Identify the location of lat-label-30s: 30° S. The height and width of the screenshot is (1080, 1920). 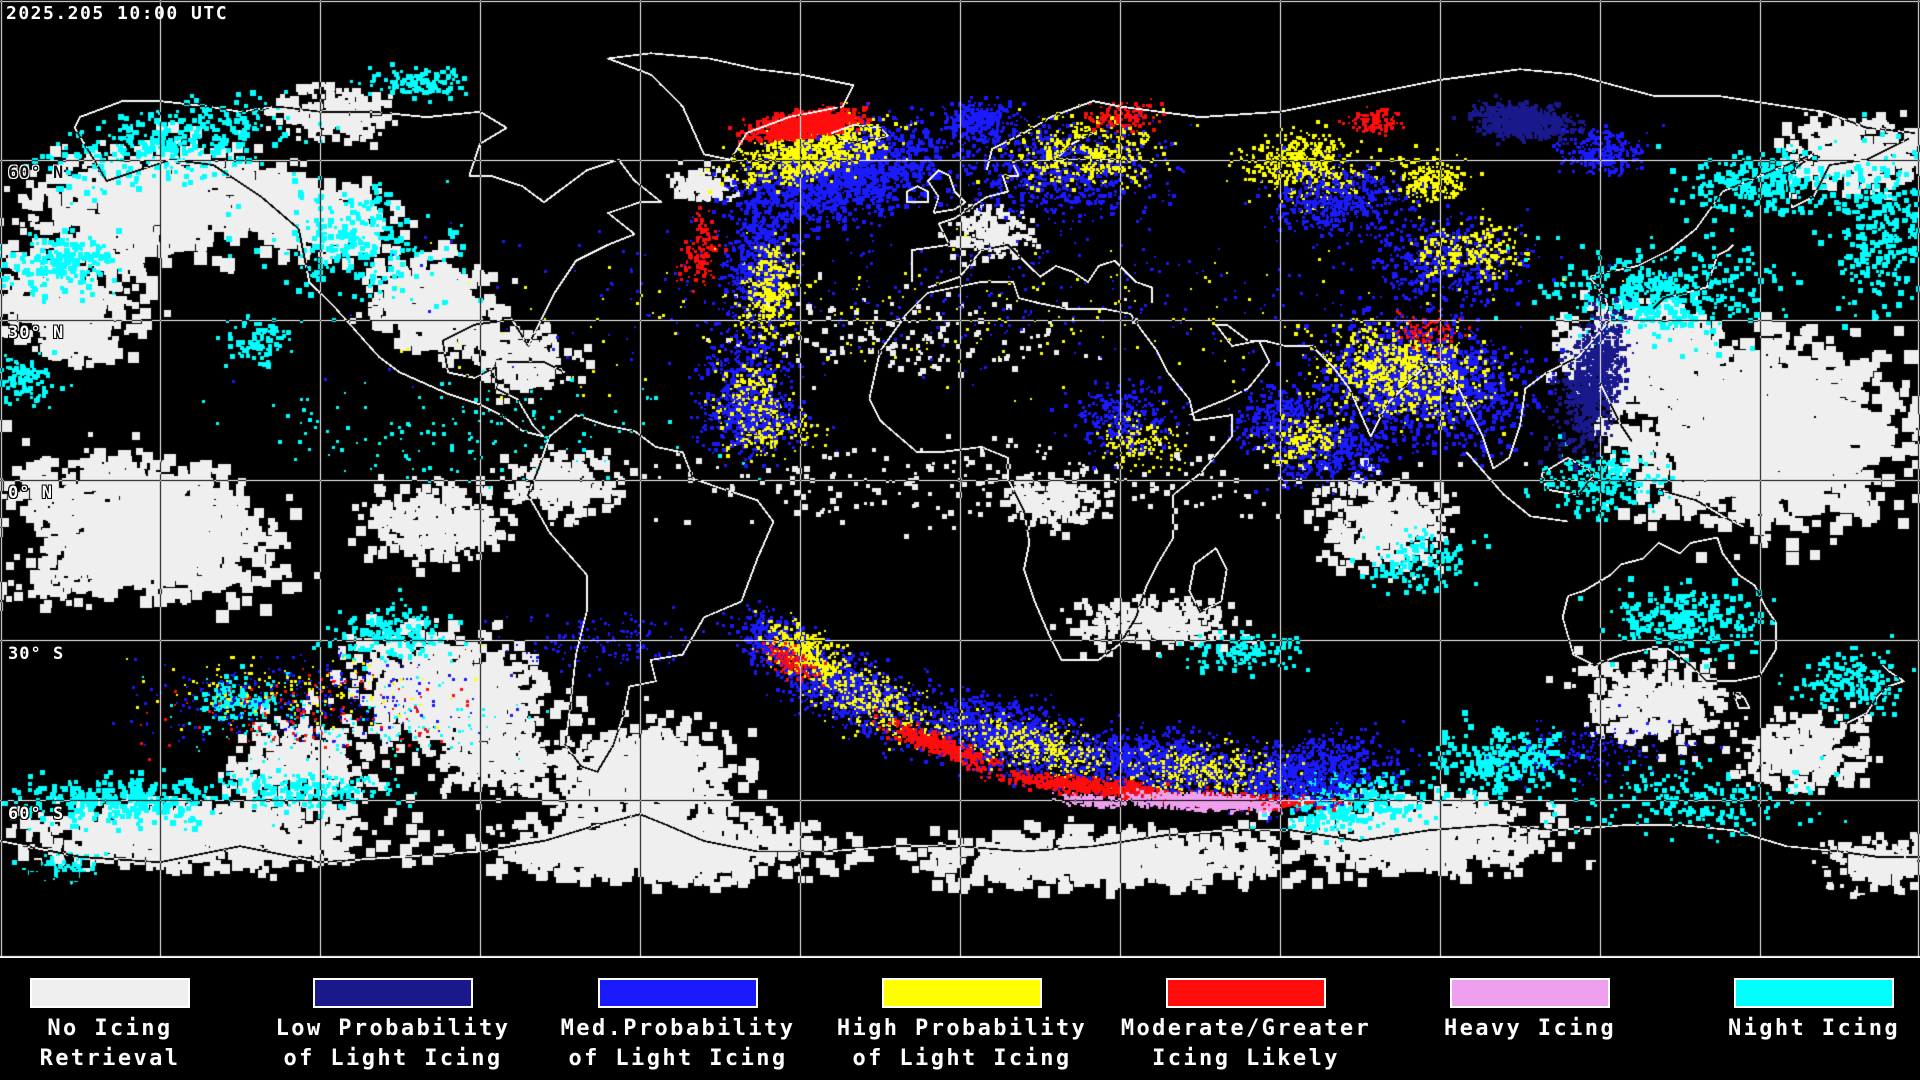
(36, 654).